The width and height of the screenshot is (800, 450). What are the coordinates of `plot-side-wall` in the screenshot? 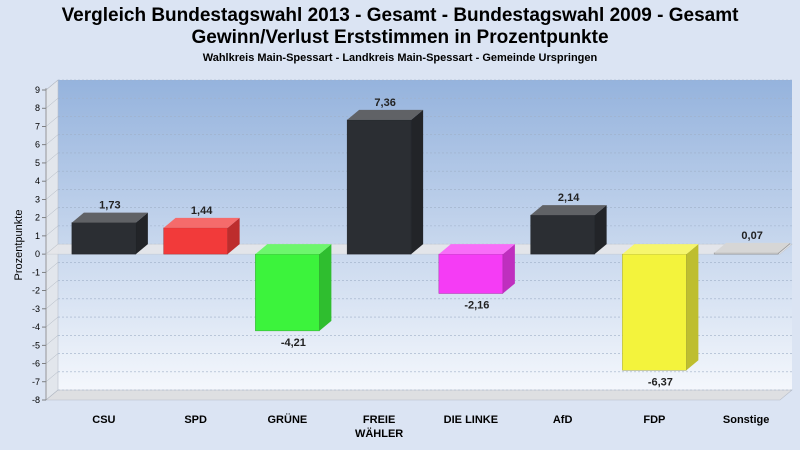 It's located at (52, 240).